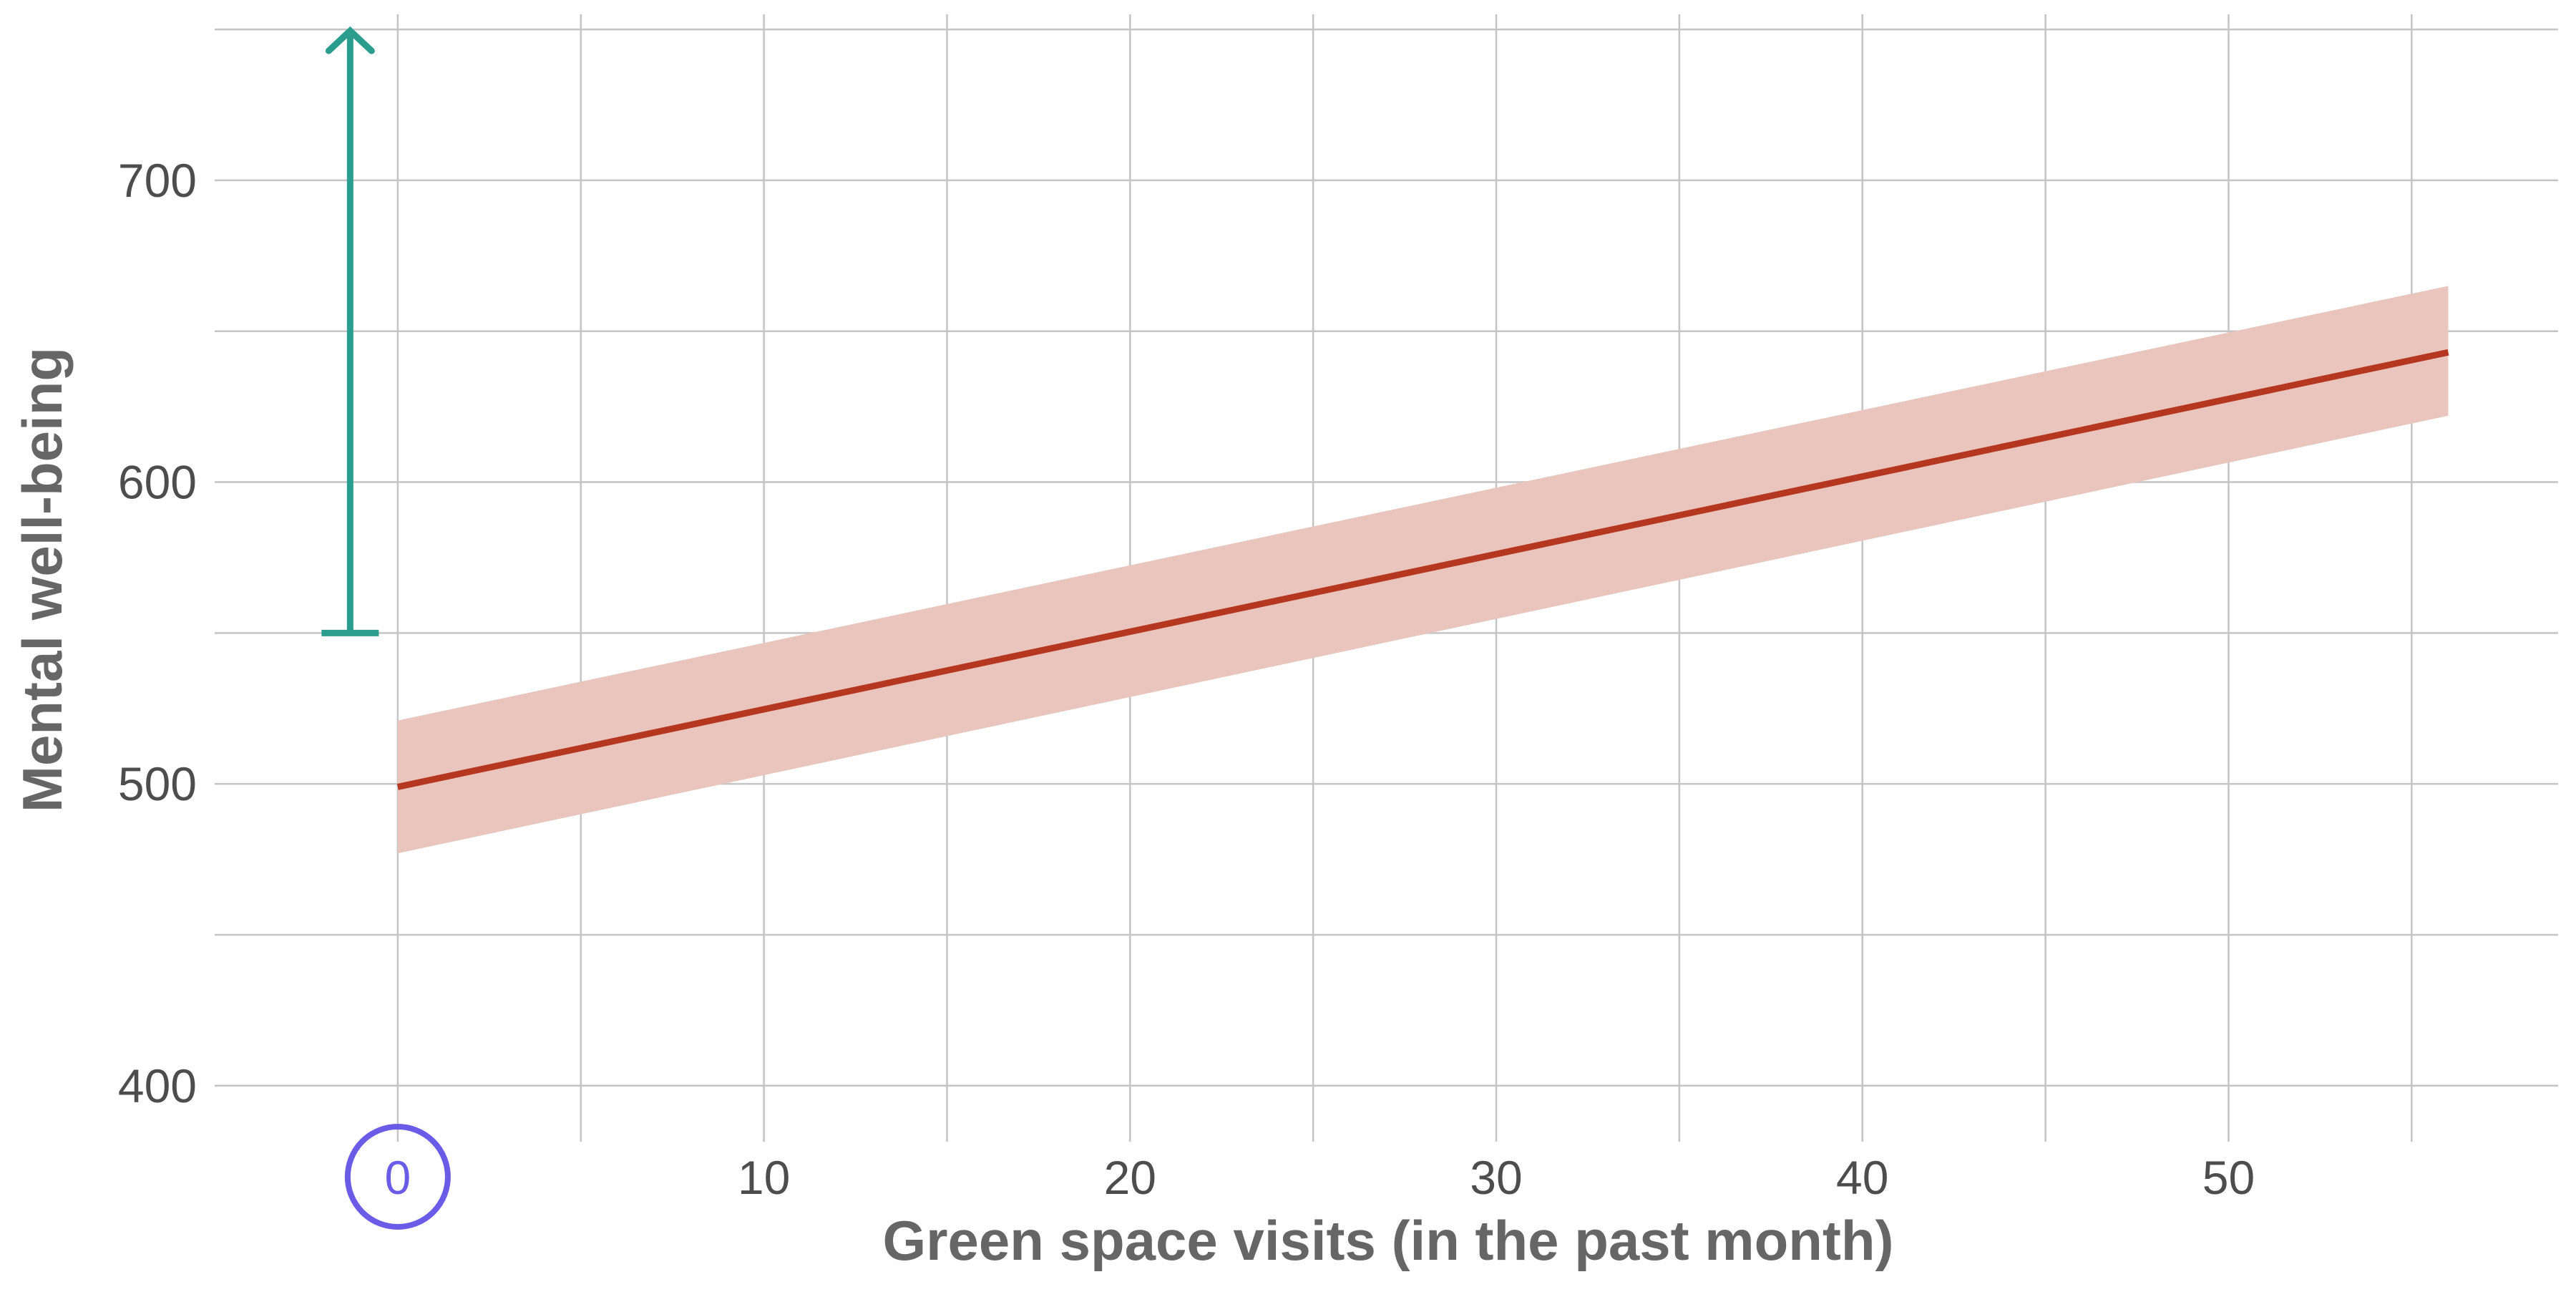 Image resolution: width=2576 pixels, height=1292 pixels. What do you see at coordinates (1130, 1177) in the screenshot?
I see `x-tick-label: 20` at bounding box center [1130, 1177].